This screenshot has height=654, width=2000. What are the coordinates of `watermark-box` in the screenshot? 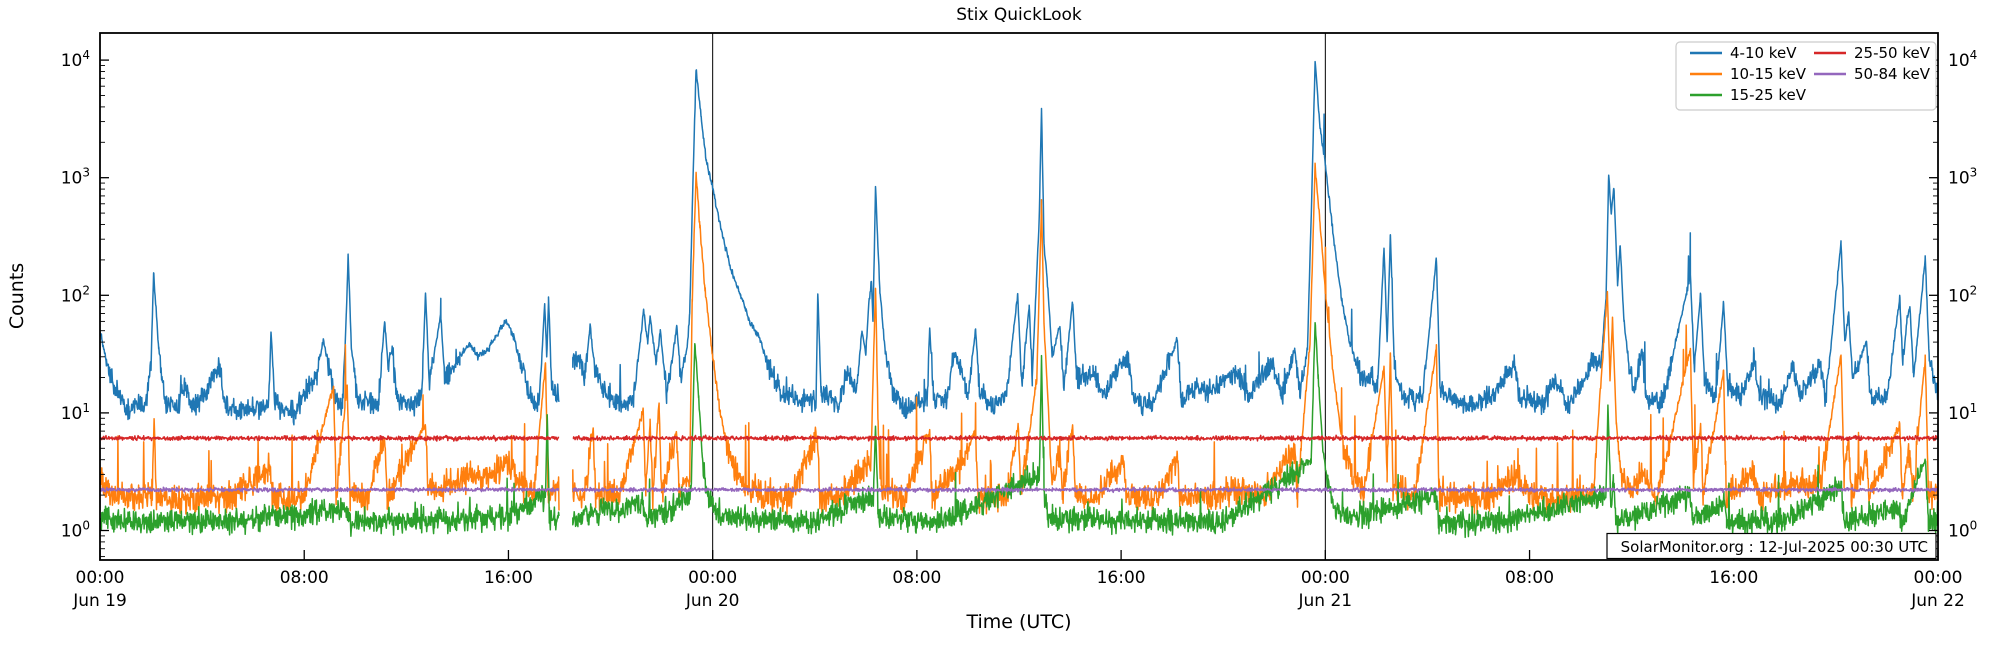 It's located at (1771, 546).